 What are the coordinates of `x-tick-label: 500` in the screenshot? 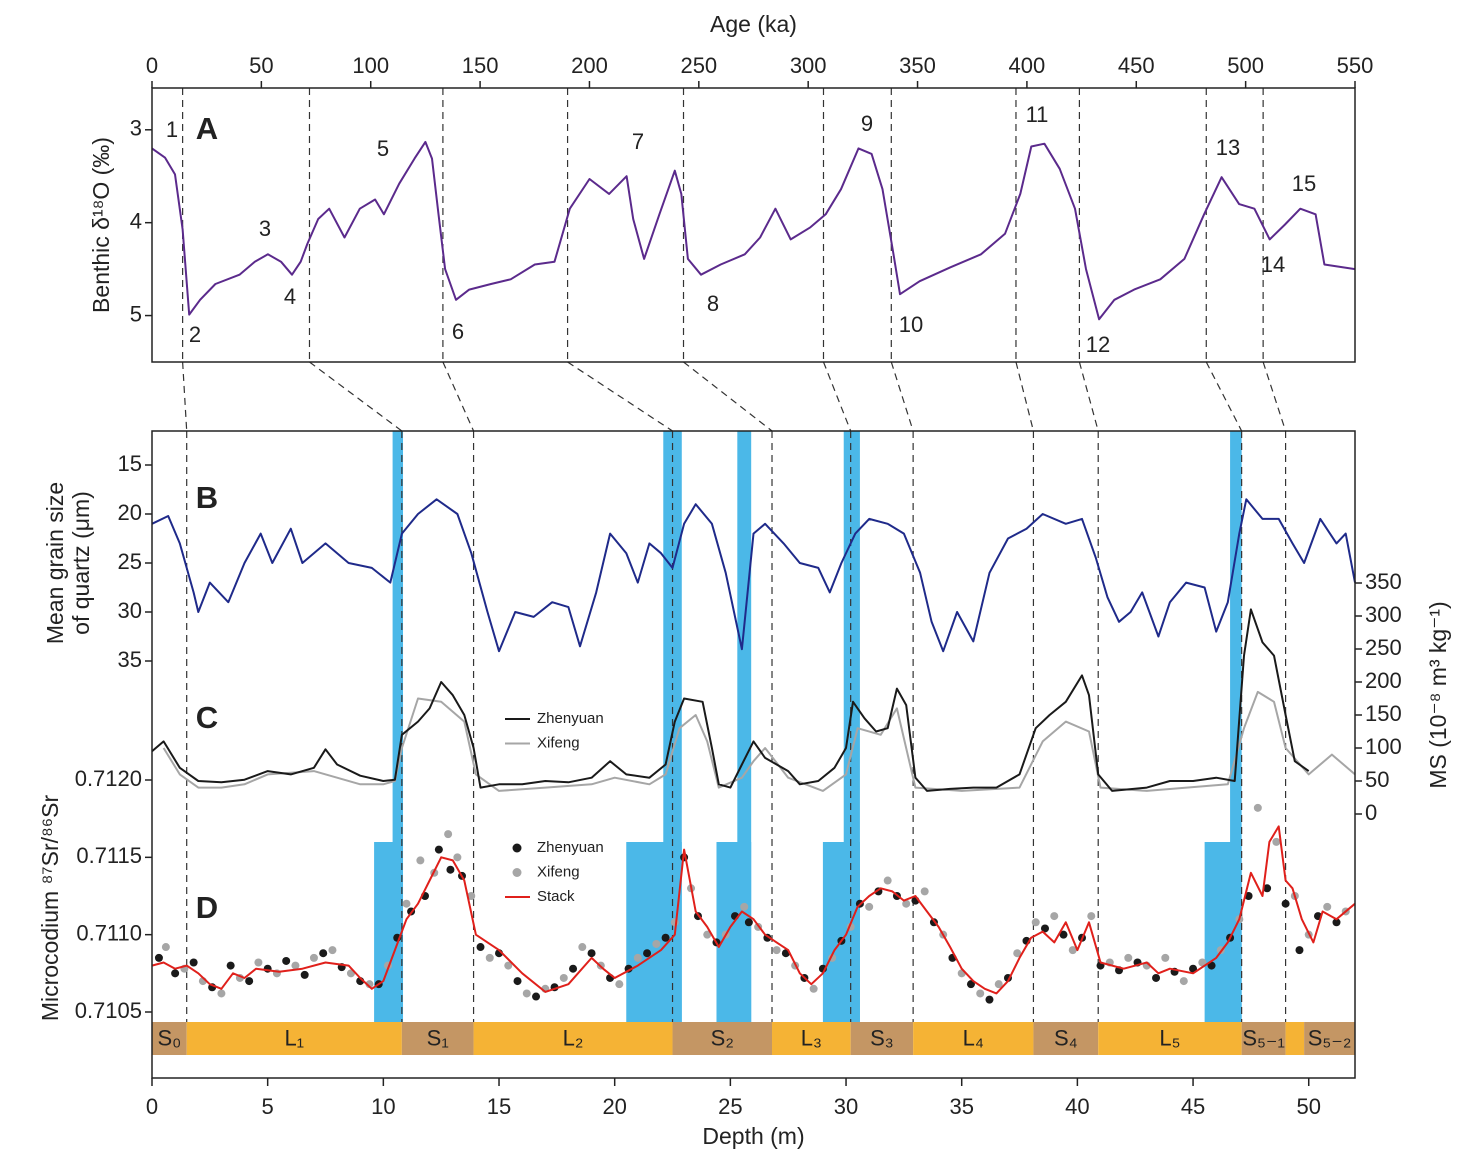 It's located at (1245, 65).